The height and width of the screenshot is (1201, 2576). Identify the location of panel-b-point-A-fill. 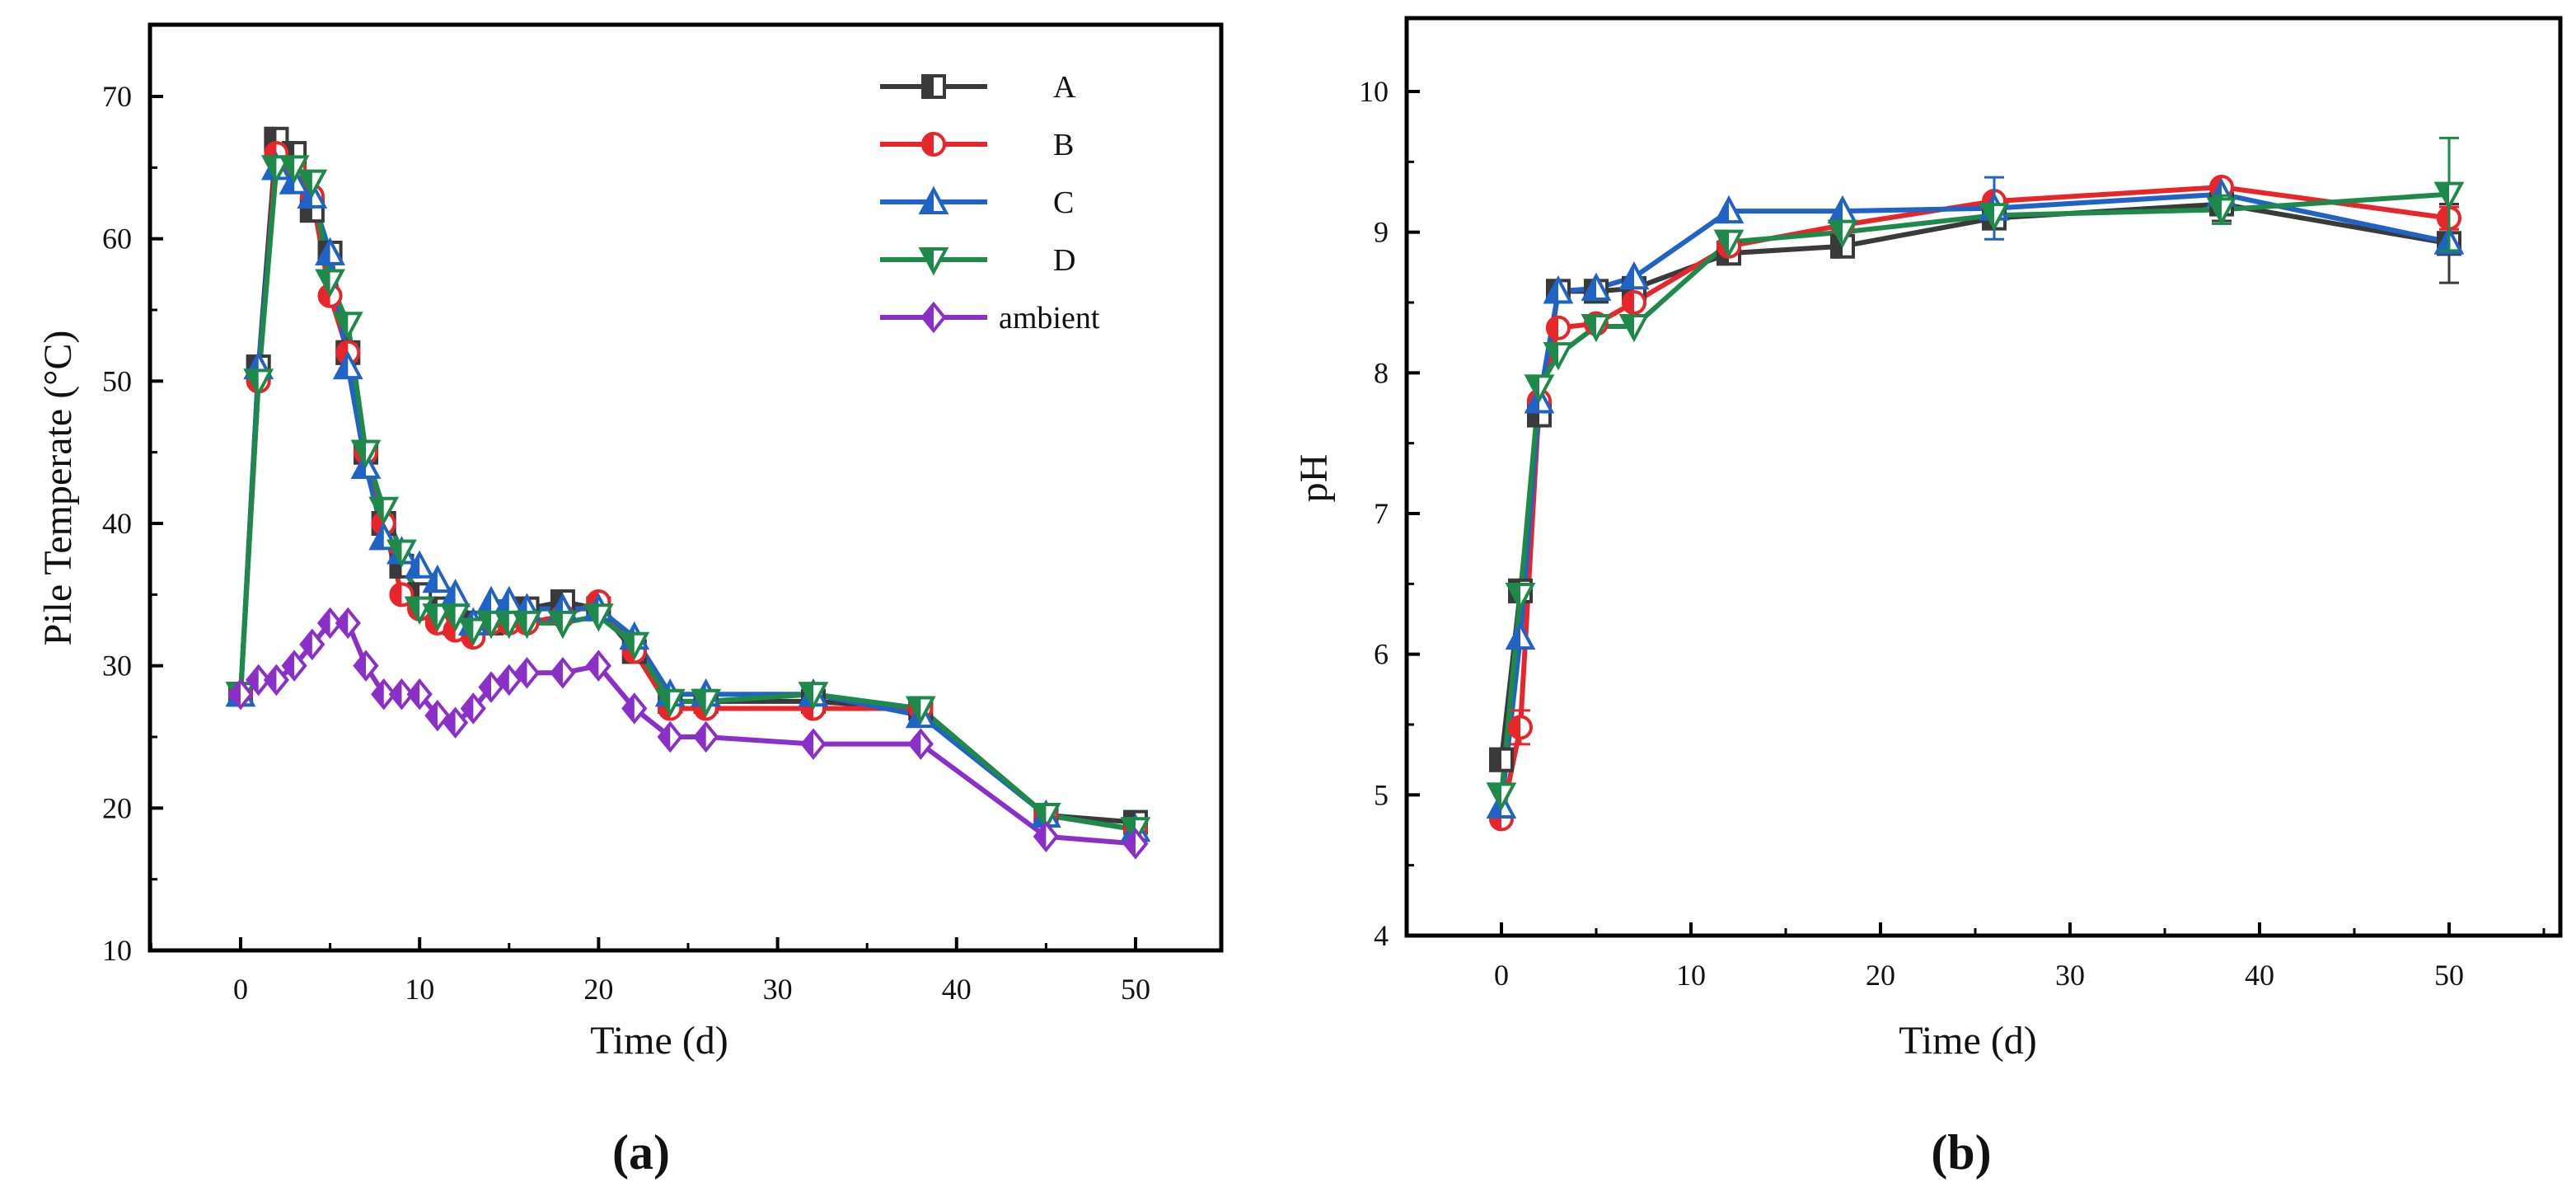
(1495, 759).